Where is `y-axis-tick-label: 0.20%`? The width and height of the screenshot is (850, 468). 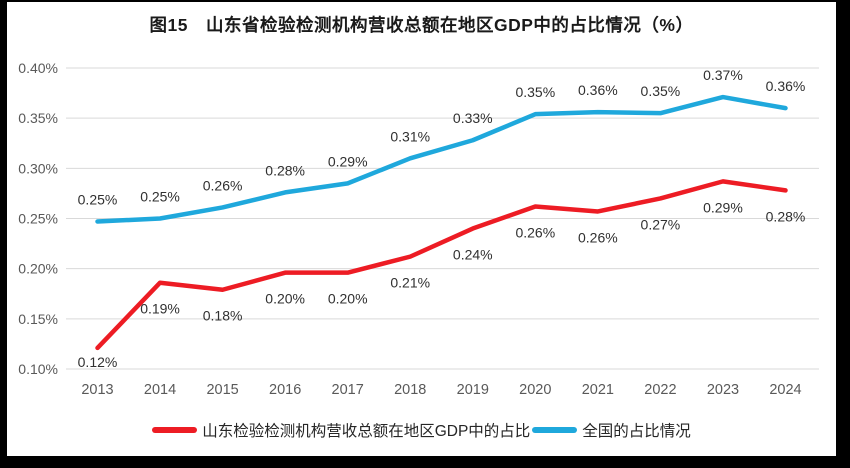
y-axis-tick-label: 0.20% is located at coordinates (38, 269).